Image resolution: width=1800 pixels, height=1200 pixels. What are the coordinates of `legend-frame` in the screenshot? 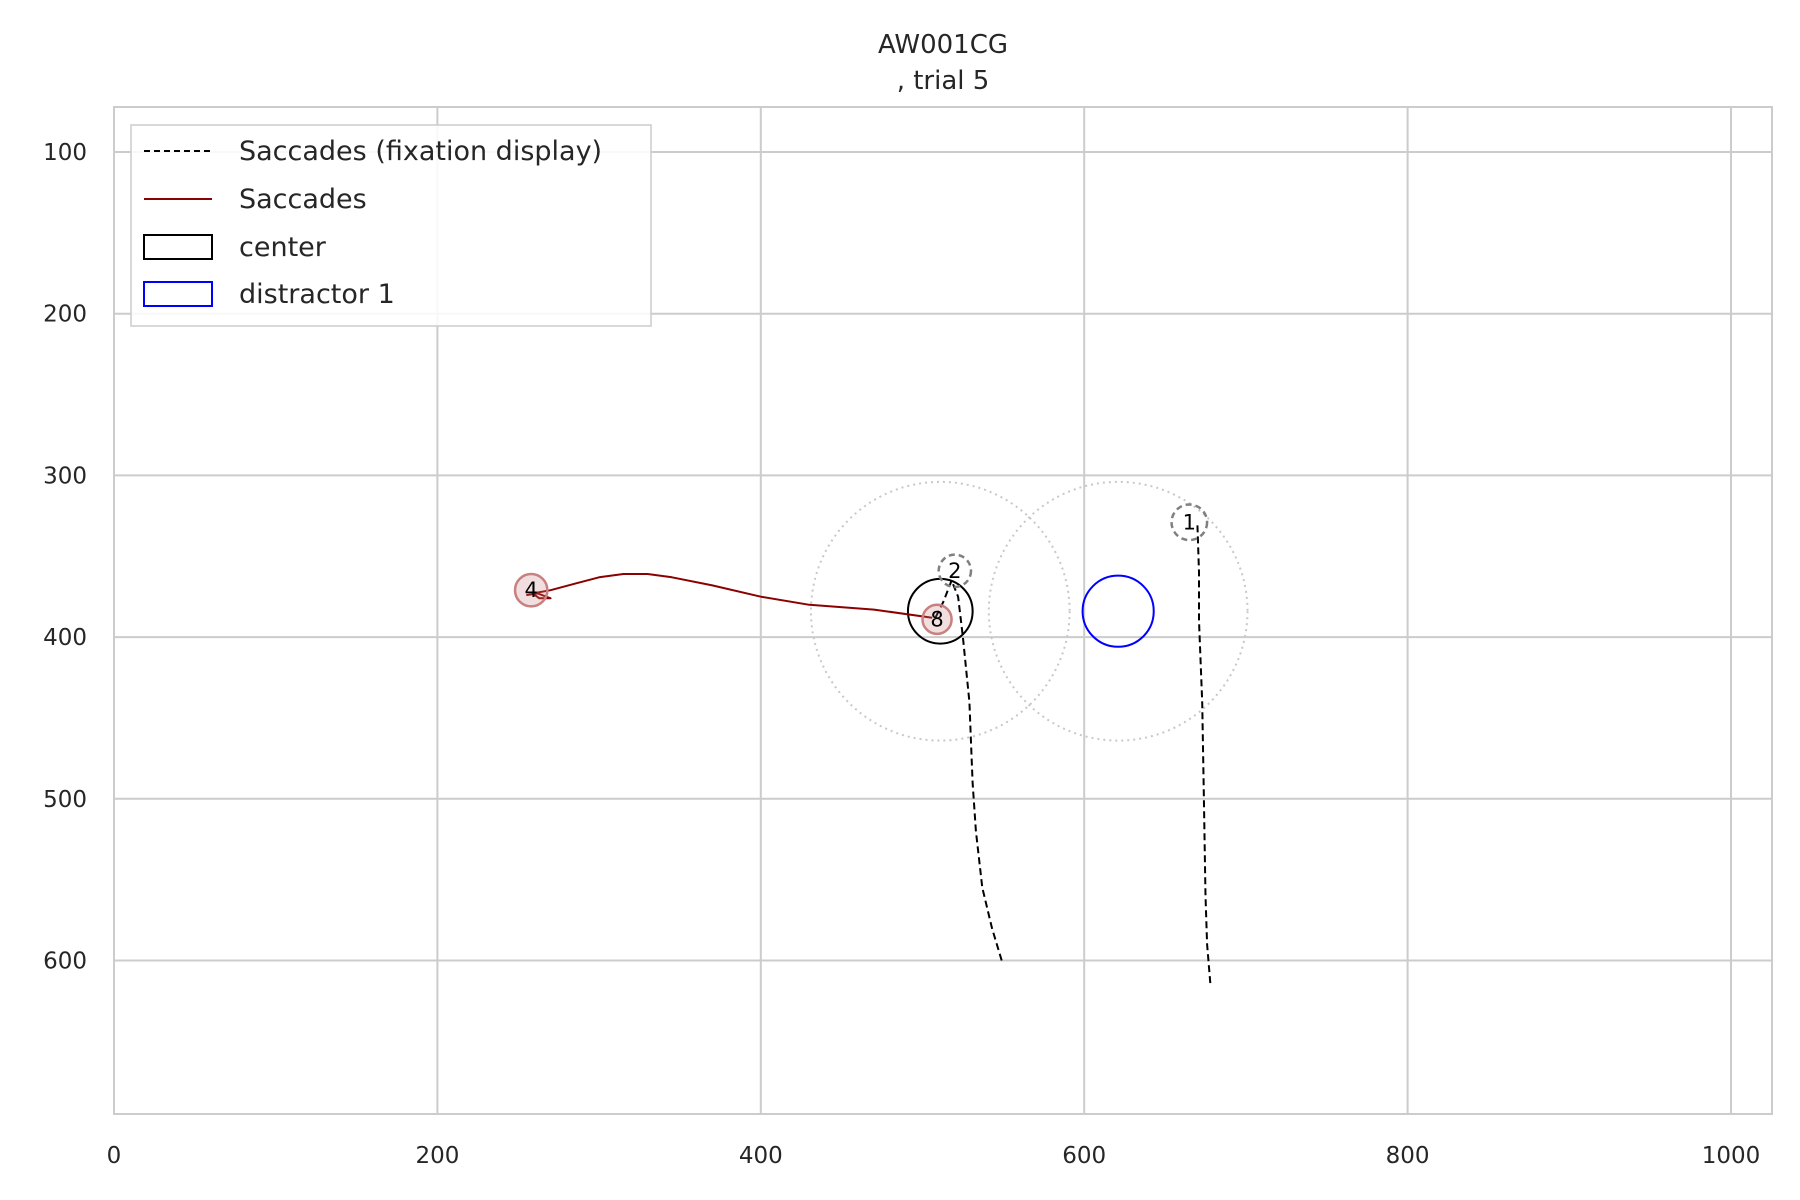 It's located at (391, 225).